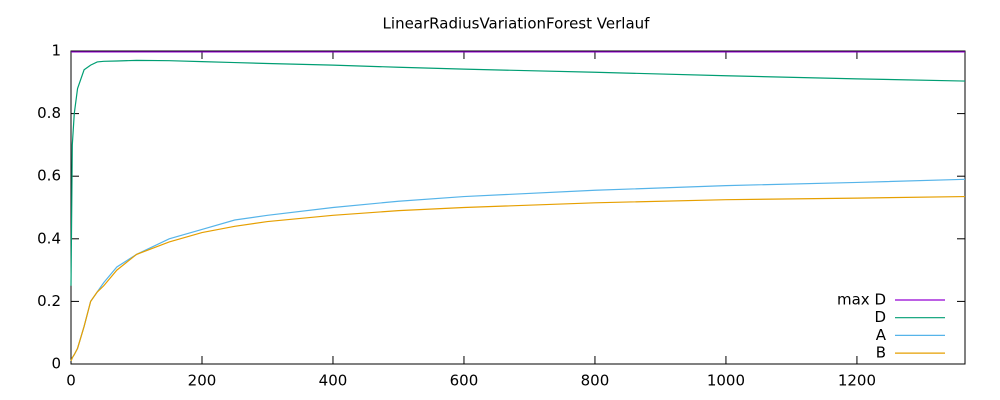  I want to click on y-tick-label: 0.8, so click(49, 113).